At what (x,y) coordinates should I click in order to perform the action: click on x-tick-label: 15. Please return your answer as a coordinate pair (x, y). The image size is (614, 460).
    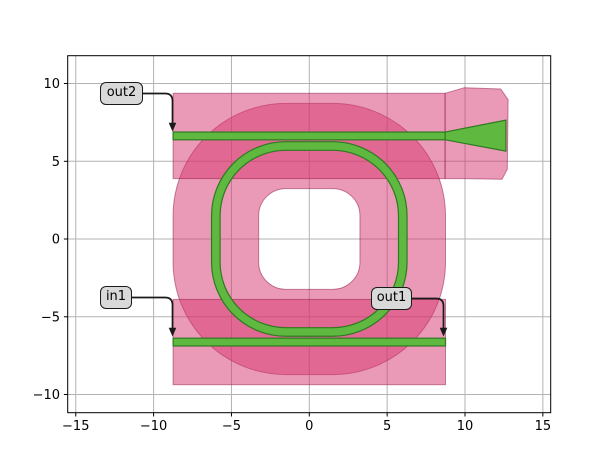
    Looking at the image, I should click on (543, 426).